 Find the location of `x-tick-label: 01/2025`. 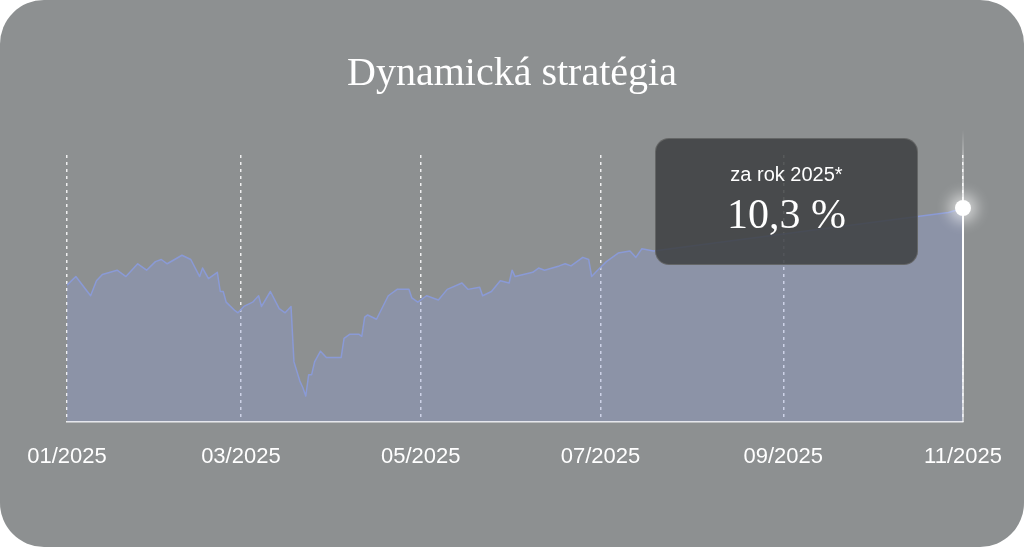

x-tick-label: 01/2025 is located at coordinates (67, 455).